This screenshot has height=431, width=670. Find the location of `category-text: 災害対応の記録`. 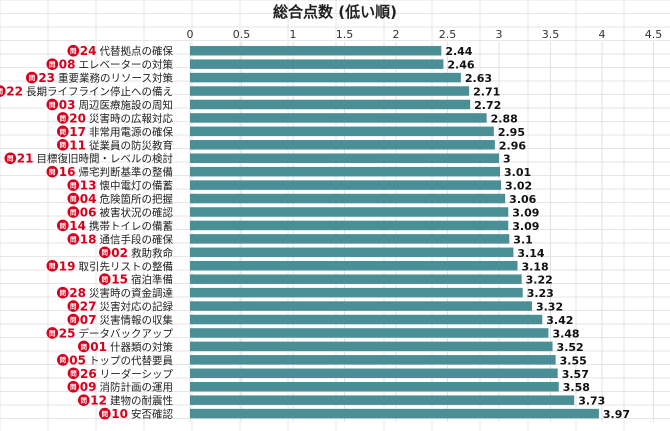

category-text: 災害対応の記録 is located at coordinates (137, 306).